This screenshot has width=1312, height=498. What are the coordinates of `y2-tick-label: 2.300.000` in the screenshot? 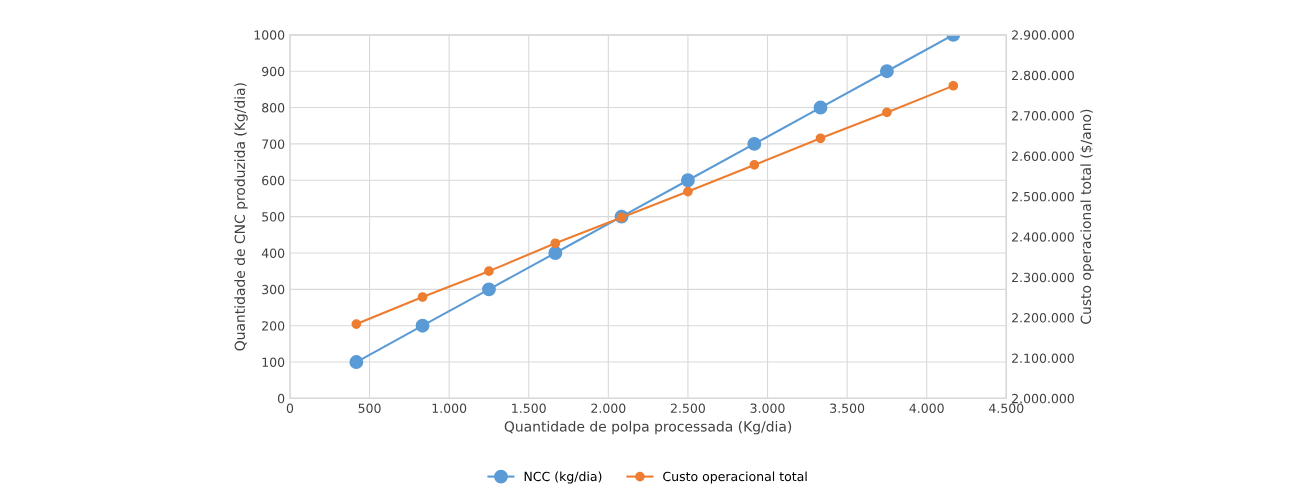 It's located at (1043, 277).